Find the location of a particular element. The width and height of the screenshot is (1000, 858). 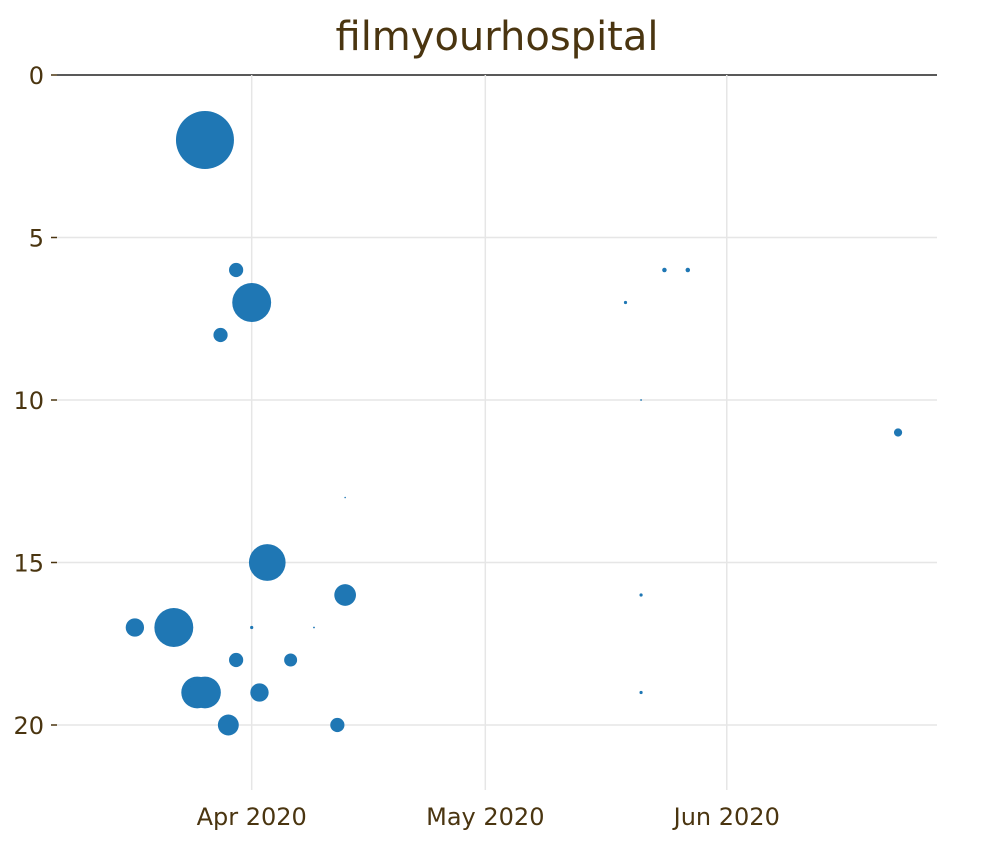

y-tick-label: 10 is located at coordinates (28, 401).